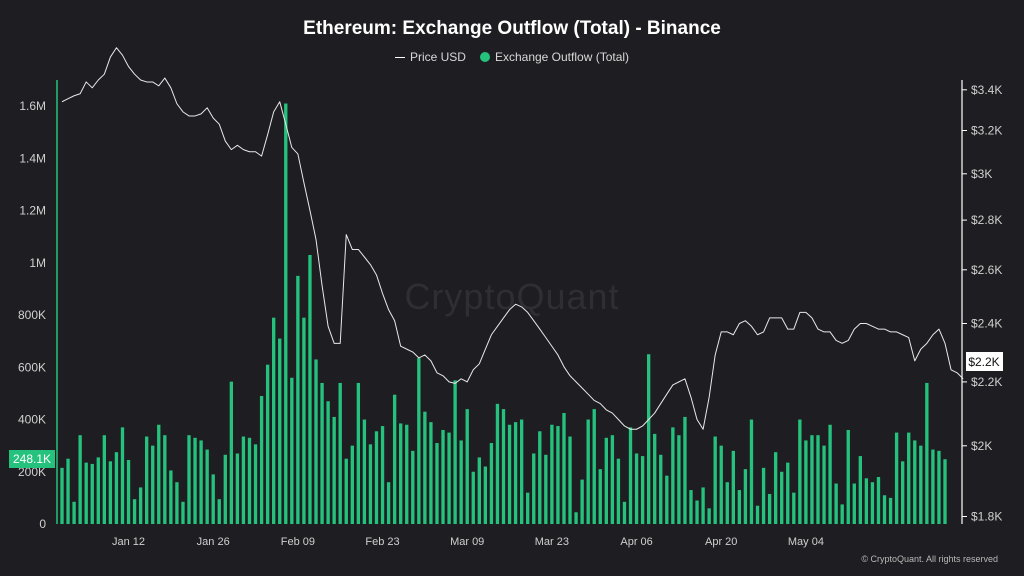 This screenshot has width=1024, height=576. What do you see at coordinates (981, 174) in the screenshot?
I see `right-tick-label: $3K` at bounding box center [981, 174].